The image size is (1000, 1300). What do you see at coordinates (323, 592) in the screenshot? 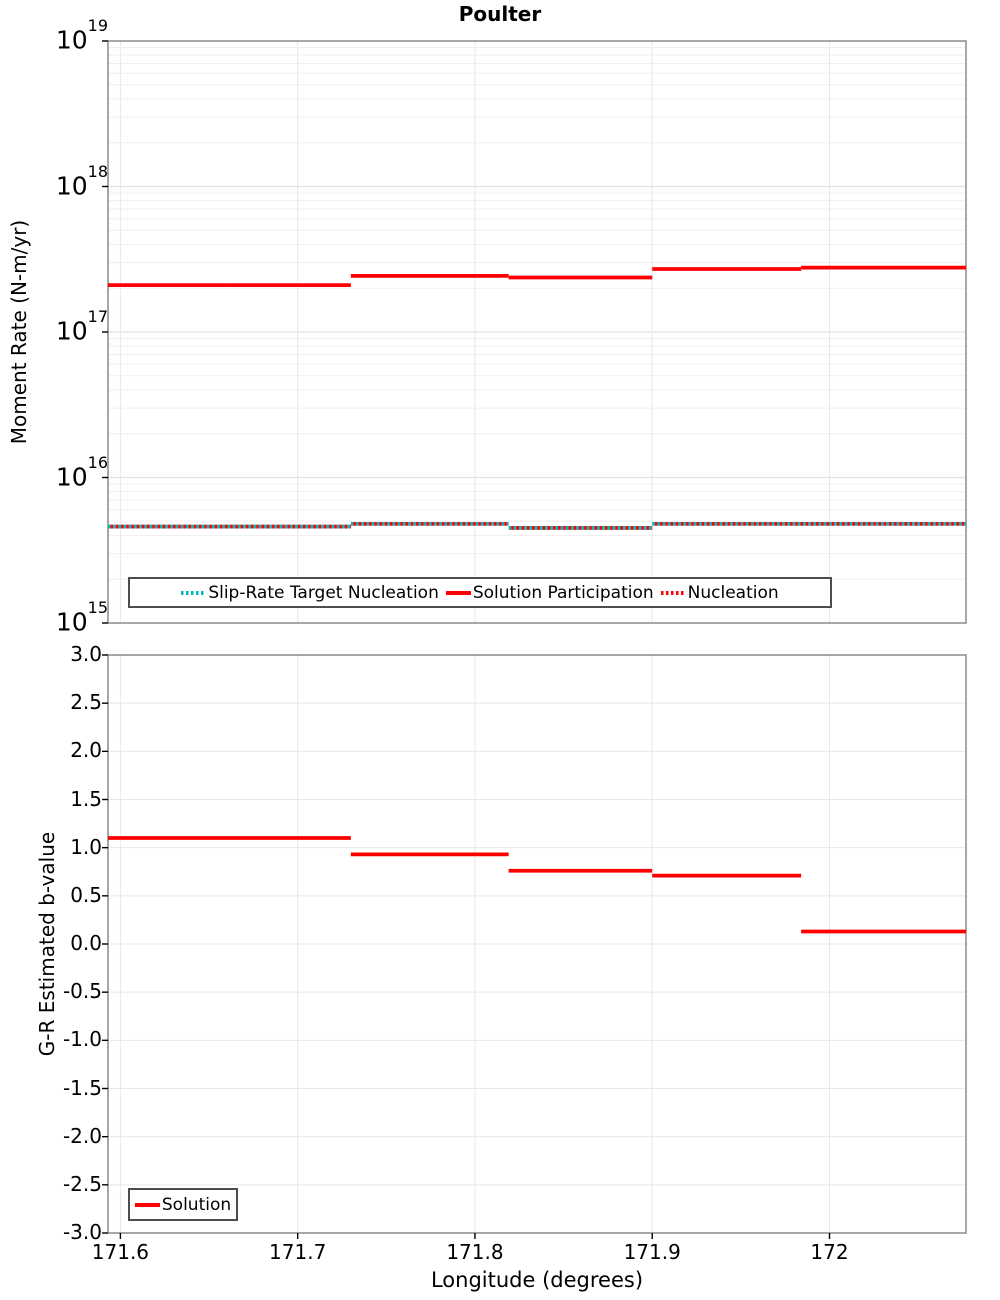
I see `legend-label: Slip-Rate Target Nucleation` at bounding box center [323, 592].